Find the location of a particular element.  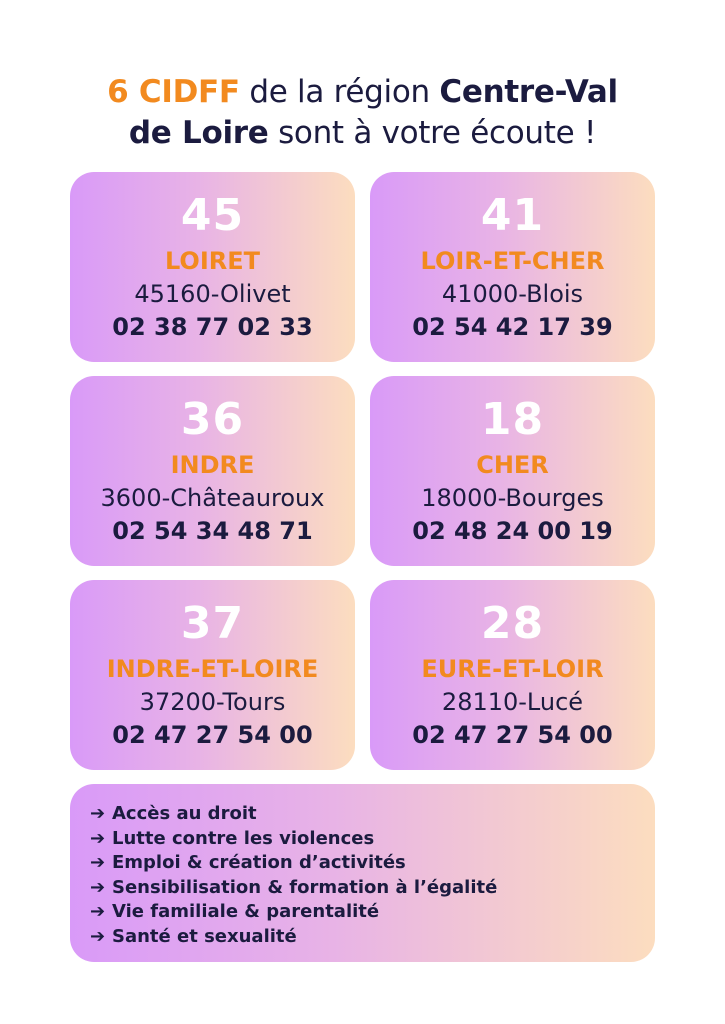

office-phone: 02 54 42 17 39 is located at coordinates (512, 327).